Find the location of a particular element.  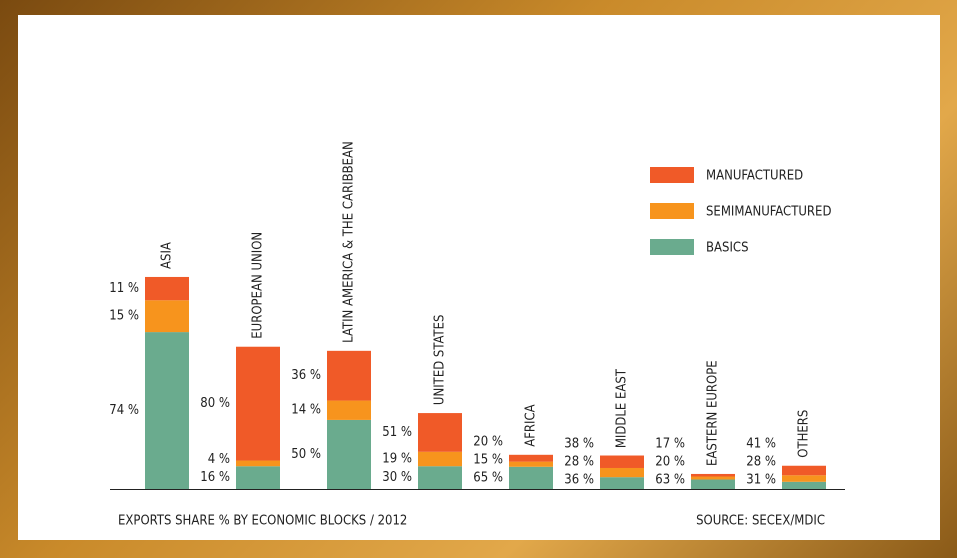

legend-label: SEMIMANUFACTURED is located at coordinates (768, 212).